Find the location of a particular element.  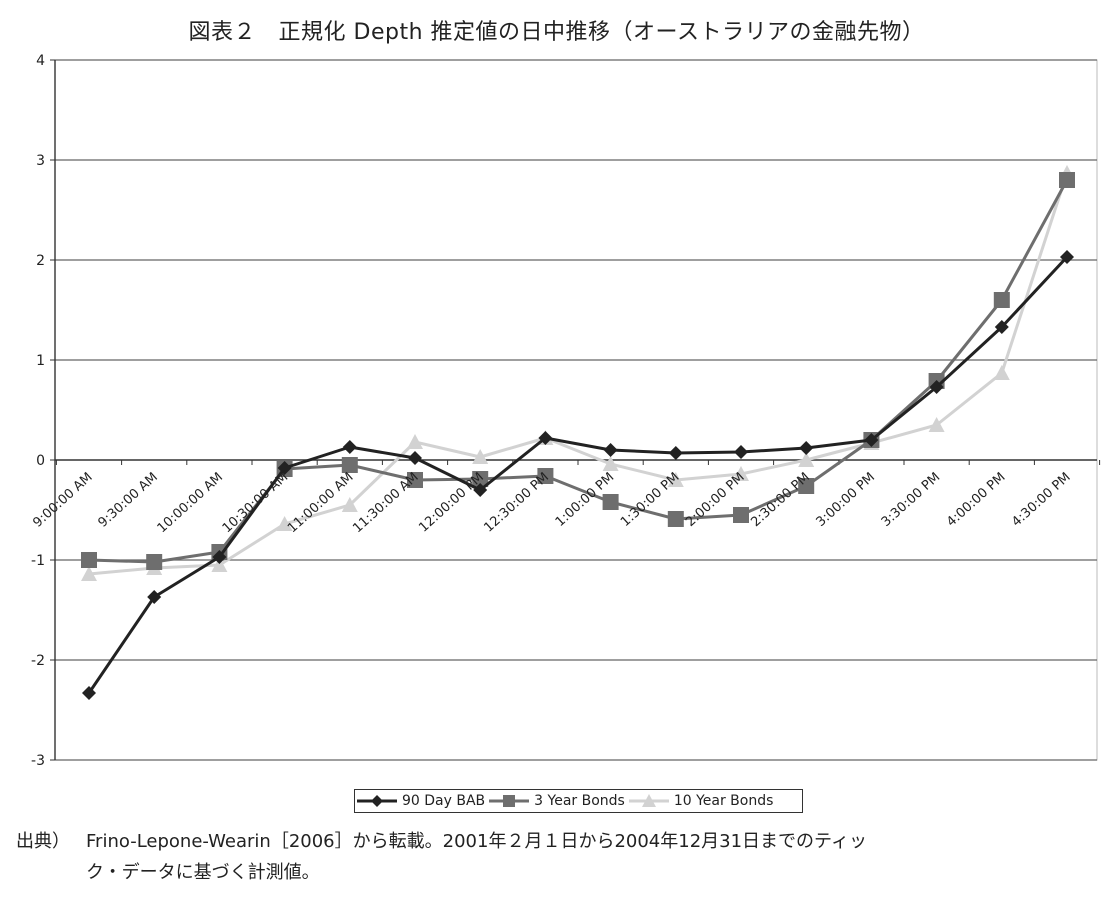

y-tick-label: -3 is located at coordinates (38, 761).